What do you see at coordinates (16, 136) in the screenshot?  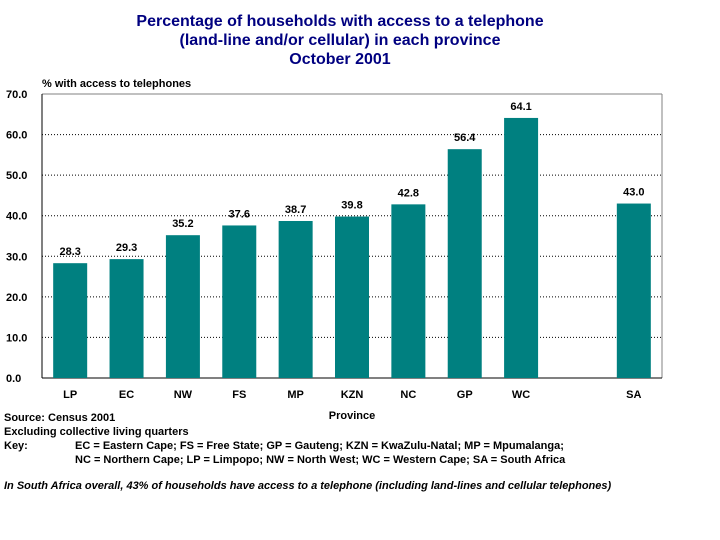 I see `y-tick-label: 60.0` at bounding box center [16, 136].